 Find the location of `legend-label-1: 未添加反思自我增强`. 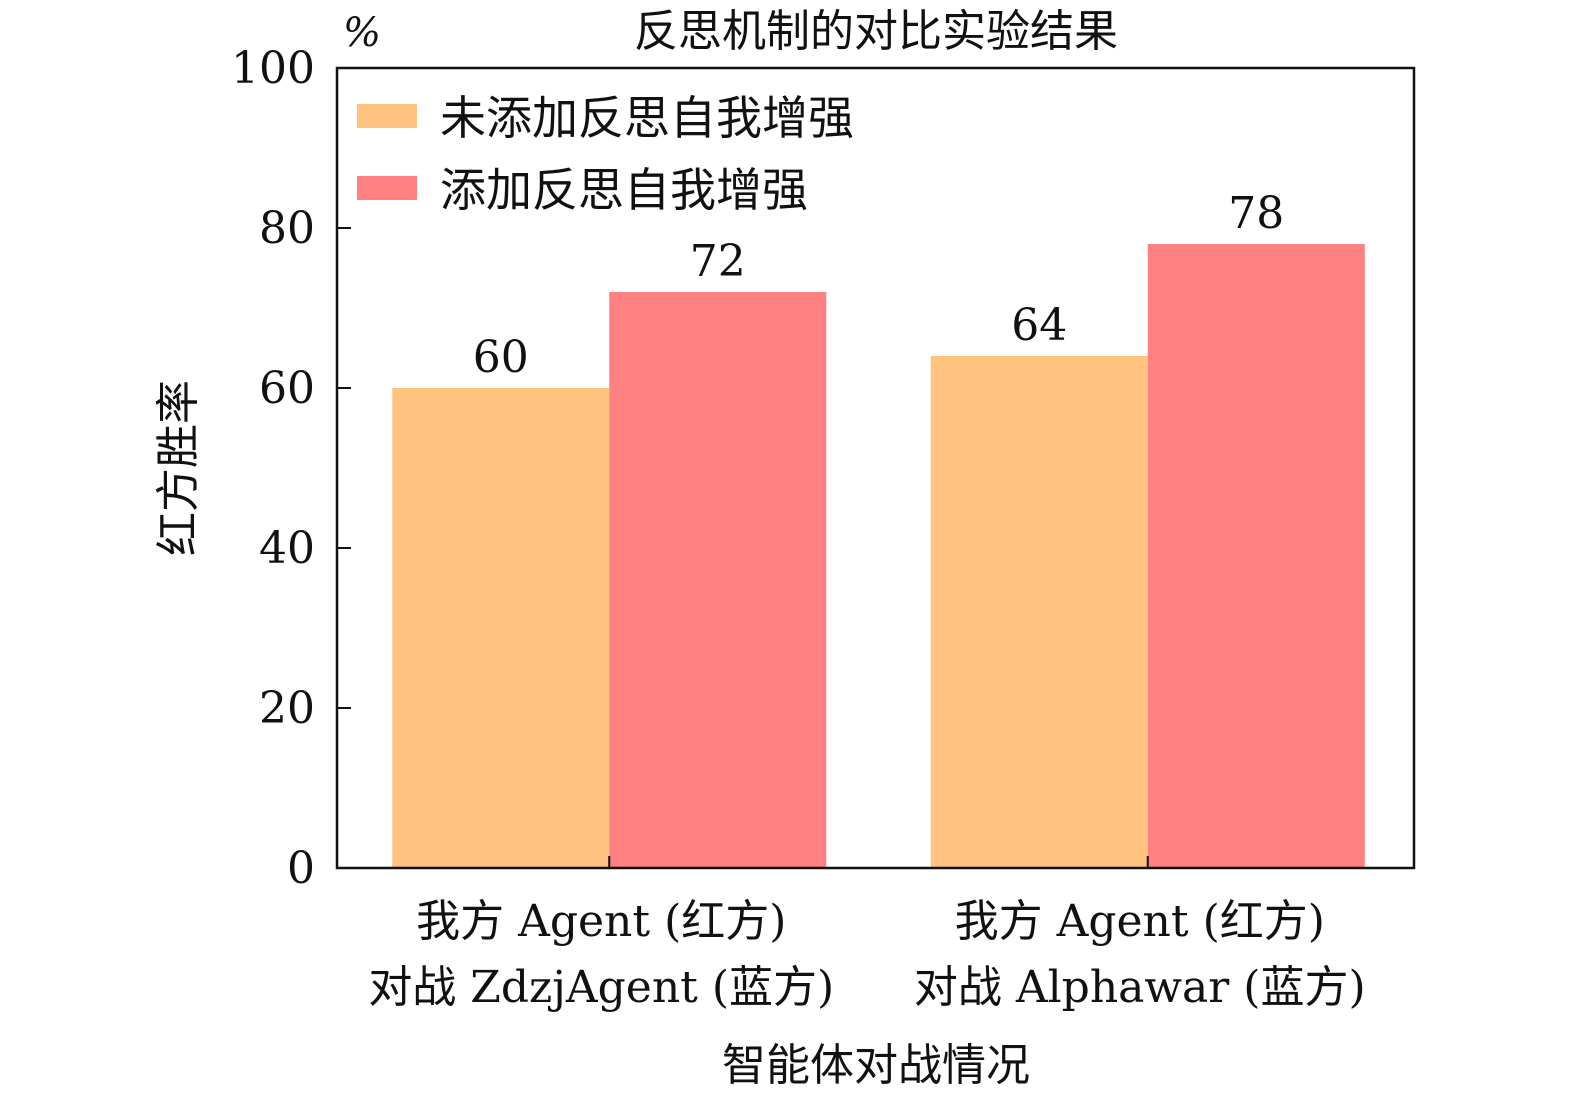

legend-label-1: 未添加反思自我增强 is located at coordinates (647, 118).